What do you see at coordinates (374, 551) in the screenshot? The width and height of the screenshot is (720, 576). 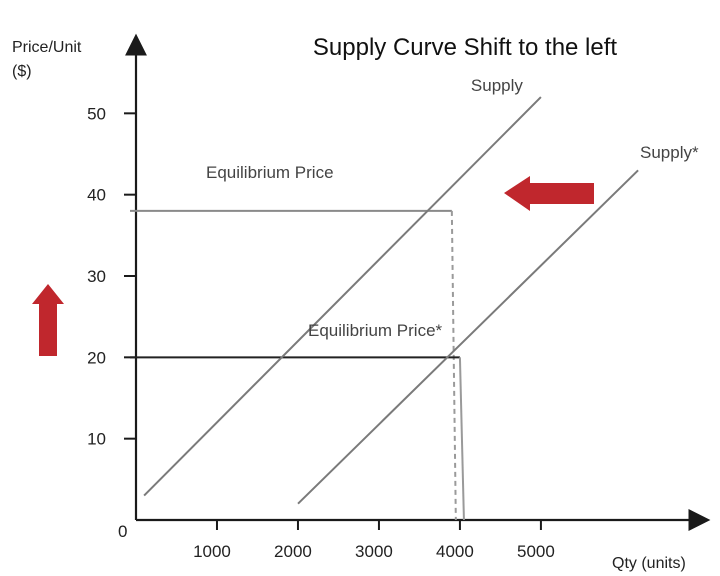 I see `x-tick-label-3000: 3000` at bounding box center [374, 551].